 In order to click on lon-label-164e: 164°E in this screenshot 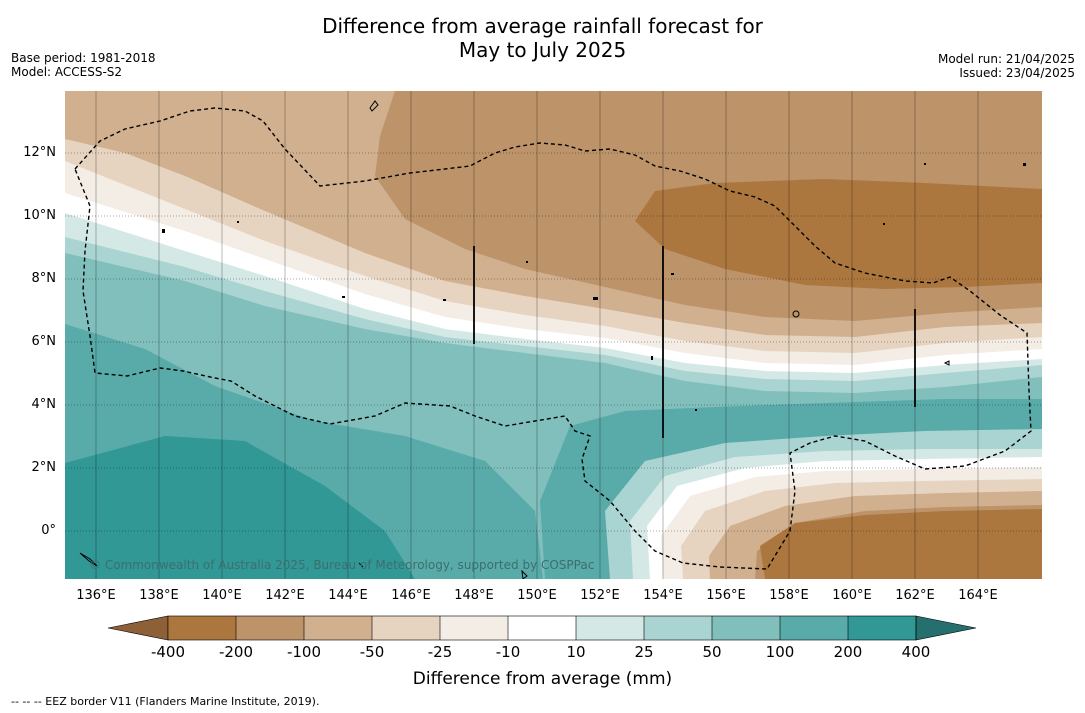, I will do `click(978, 595)`.